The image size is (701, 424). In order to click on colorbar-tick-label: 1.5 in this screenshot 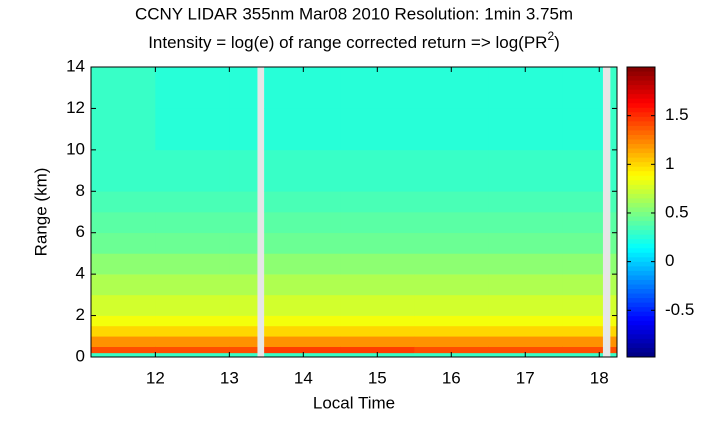, I will do `click(677, 114)`.